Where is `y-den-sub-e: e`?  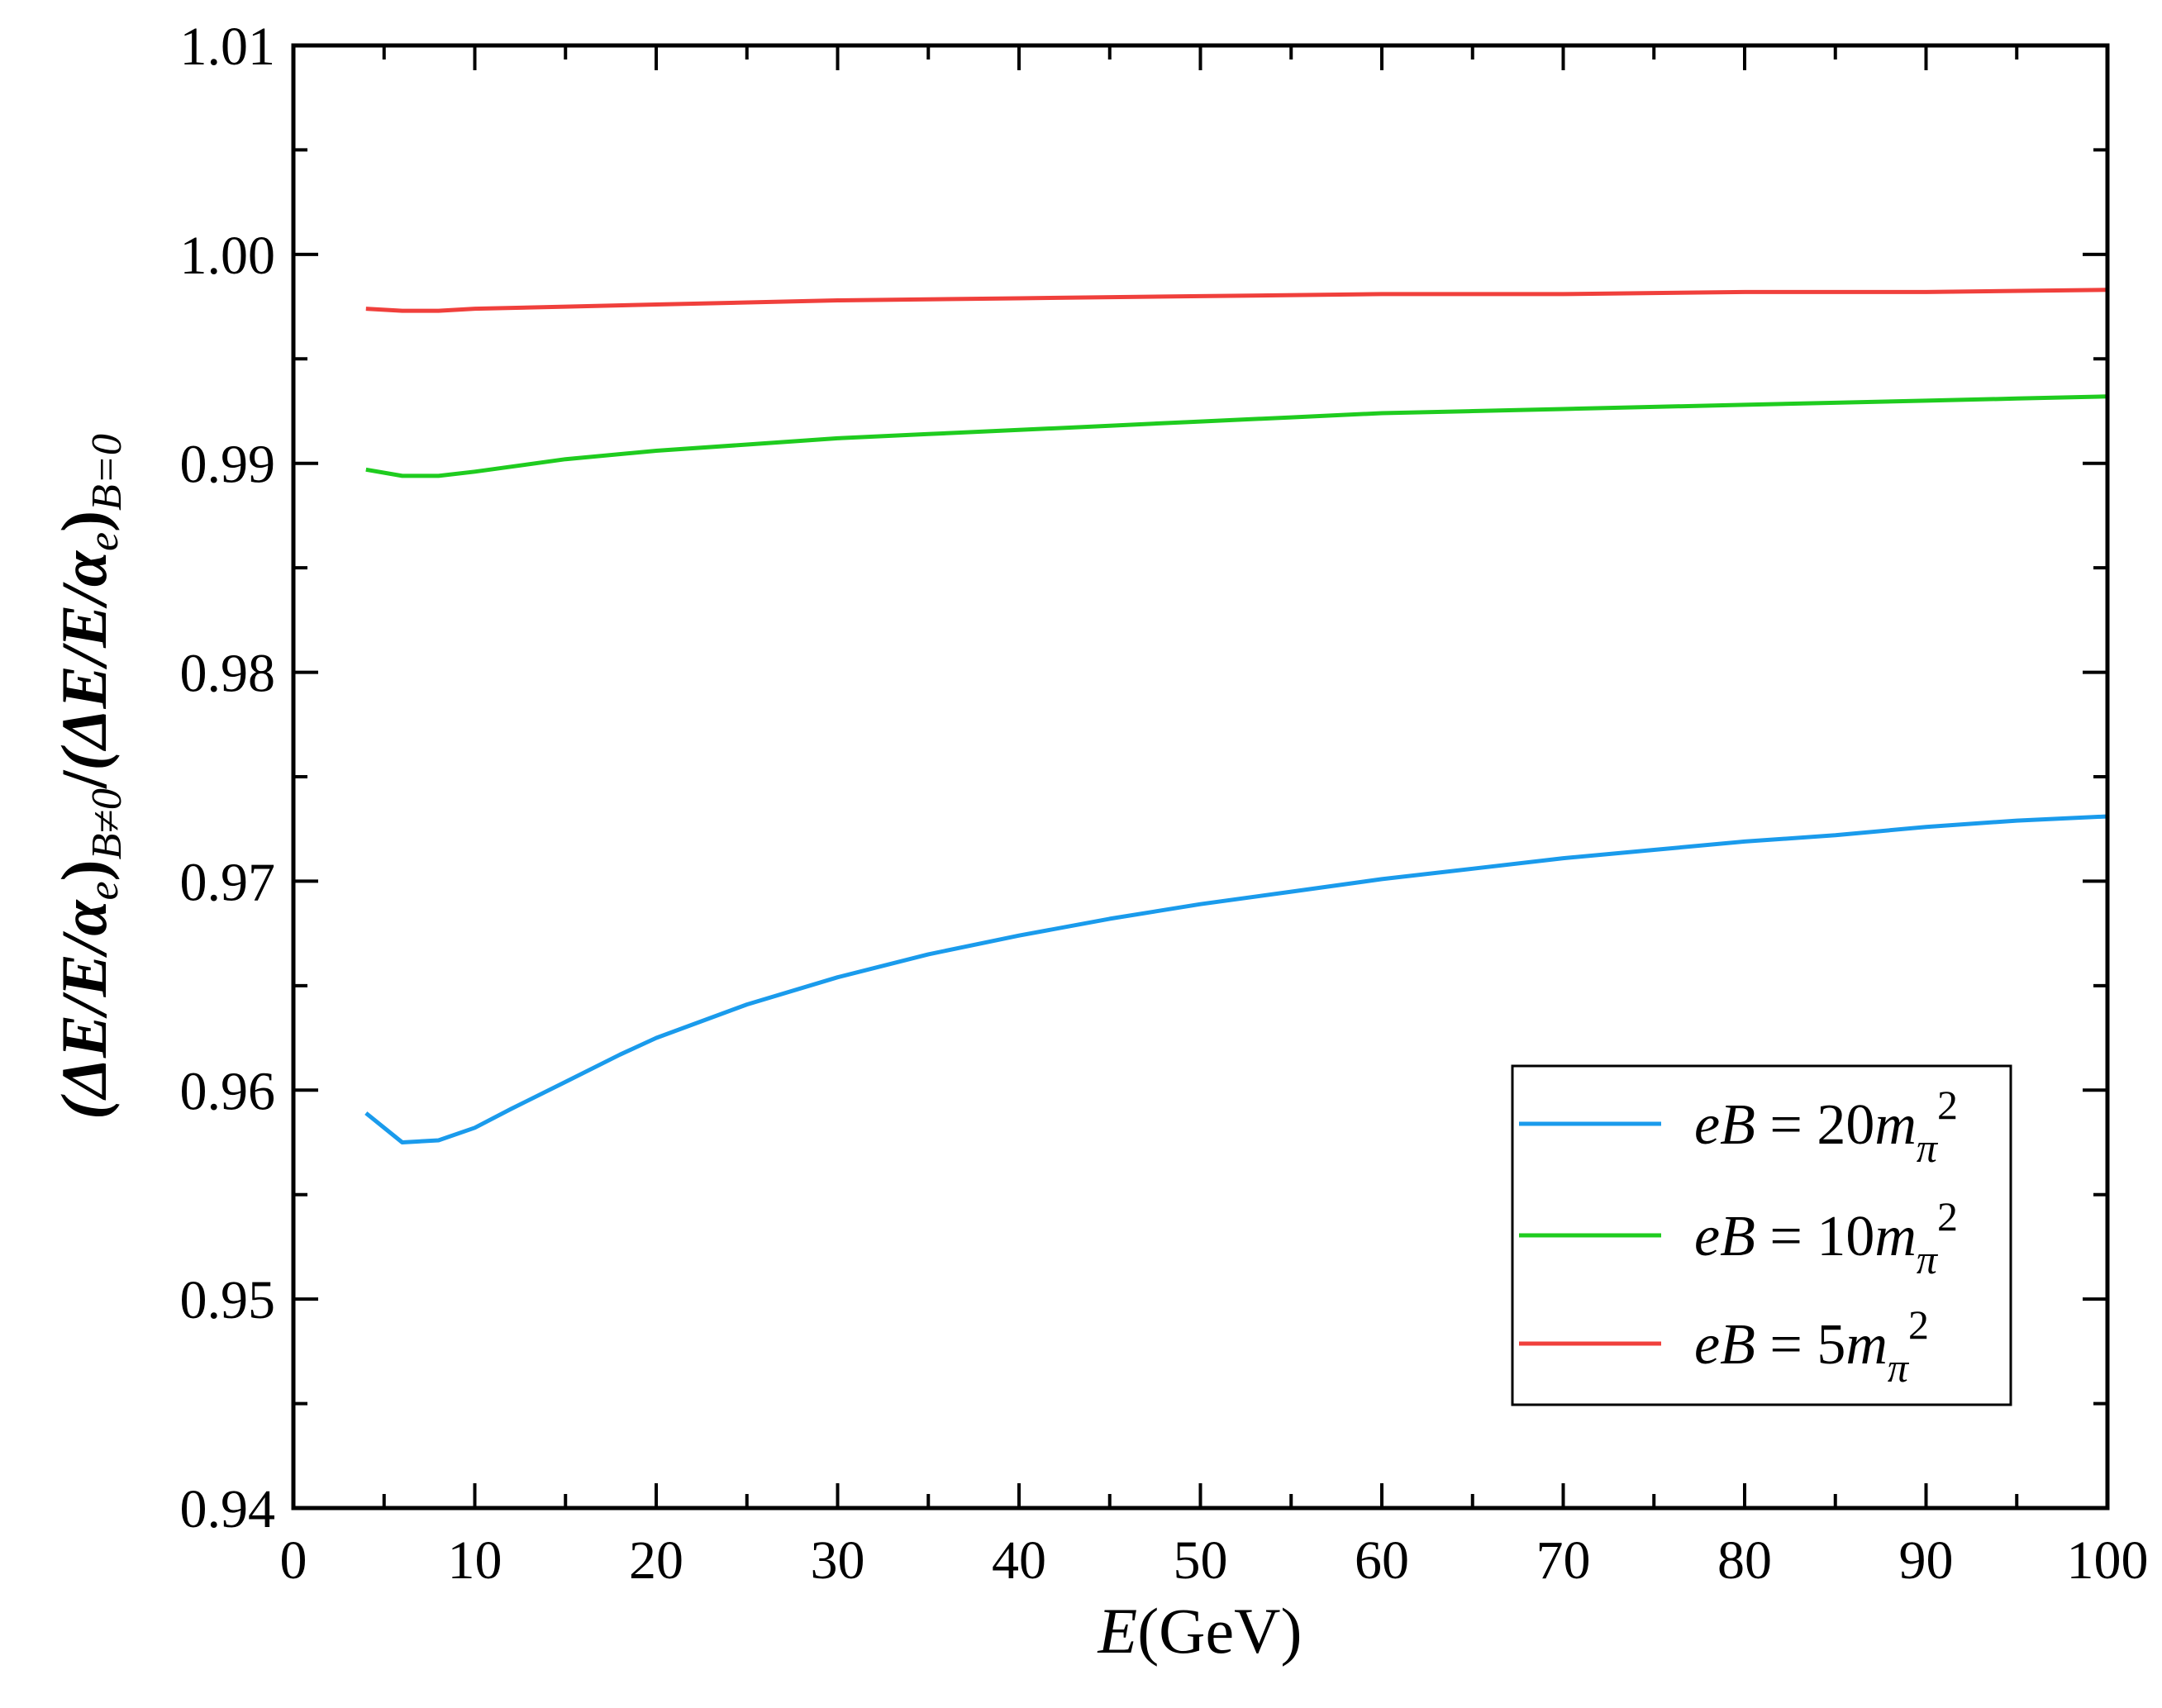 y-den-sub-e: e is located at coordinates (103, 541).